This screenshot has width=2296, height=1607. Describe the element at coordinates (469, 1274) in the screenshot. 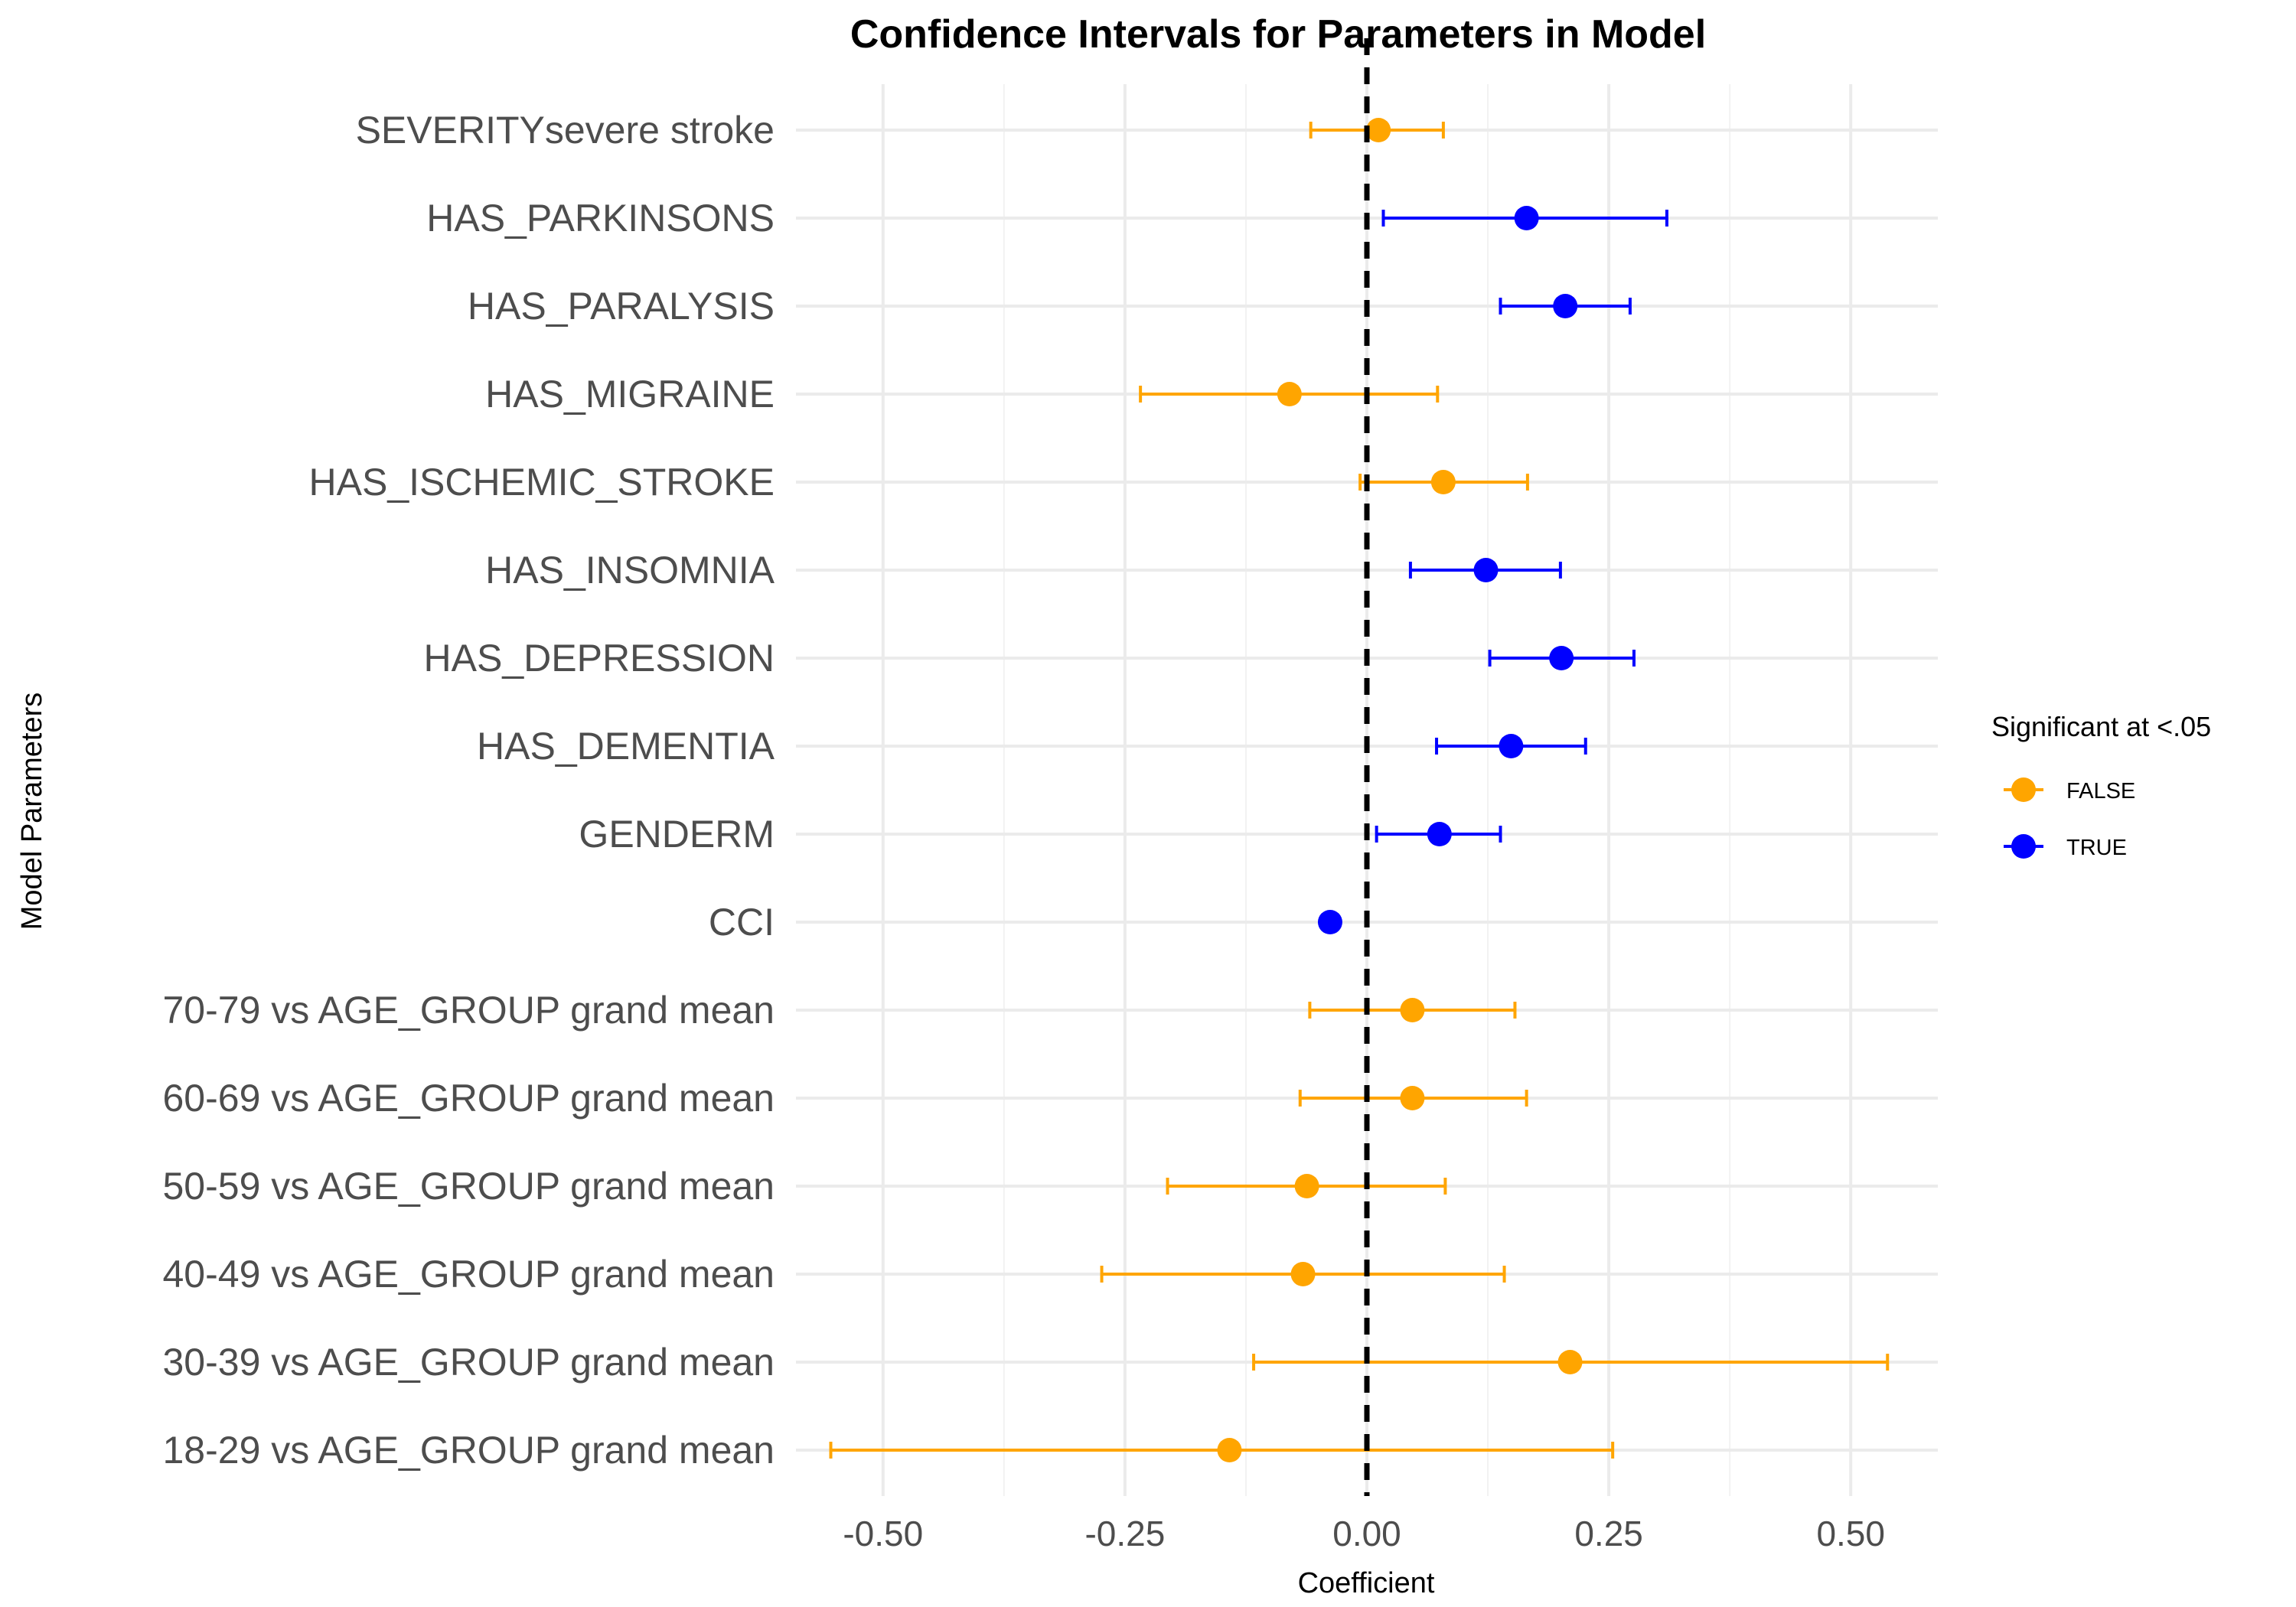

I see `y-tick-label: 40-49 vs AGE_GROUP grand mean` at that location.